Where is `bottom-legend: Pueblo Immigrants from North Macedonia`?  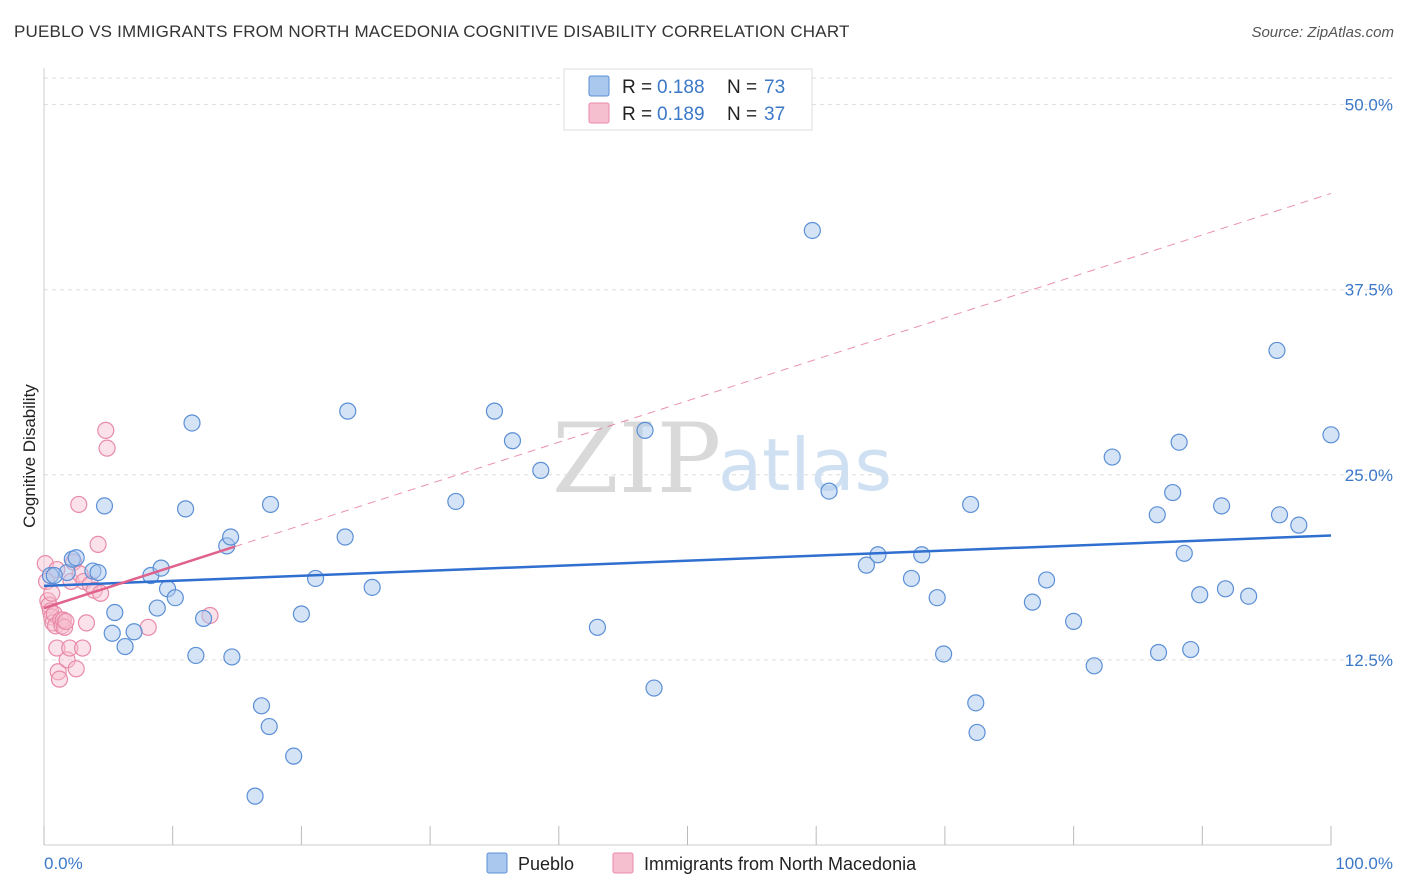 bottom-legend: Pueblo Immigrants from North Macedonia is located at coordinates (701, 863).